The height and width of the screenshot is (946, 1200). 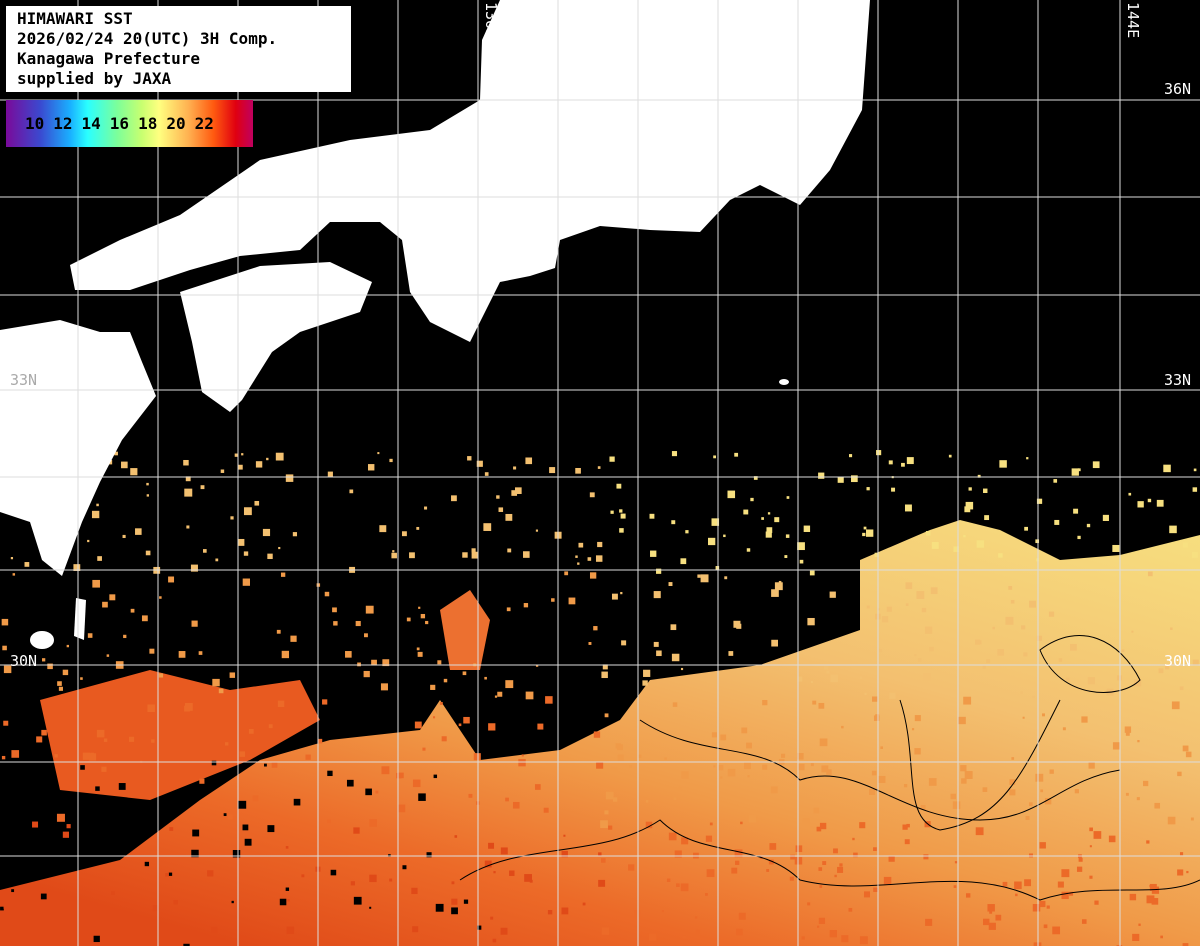 I want to click on datetime-line: 2026/02/24 20(UTC) 3H Comp., so click(x=147, y=38).